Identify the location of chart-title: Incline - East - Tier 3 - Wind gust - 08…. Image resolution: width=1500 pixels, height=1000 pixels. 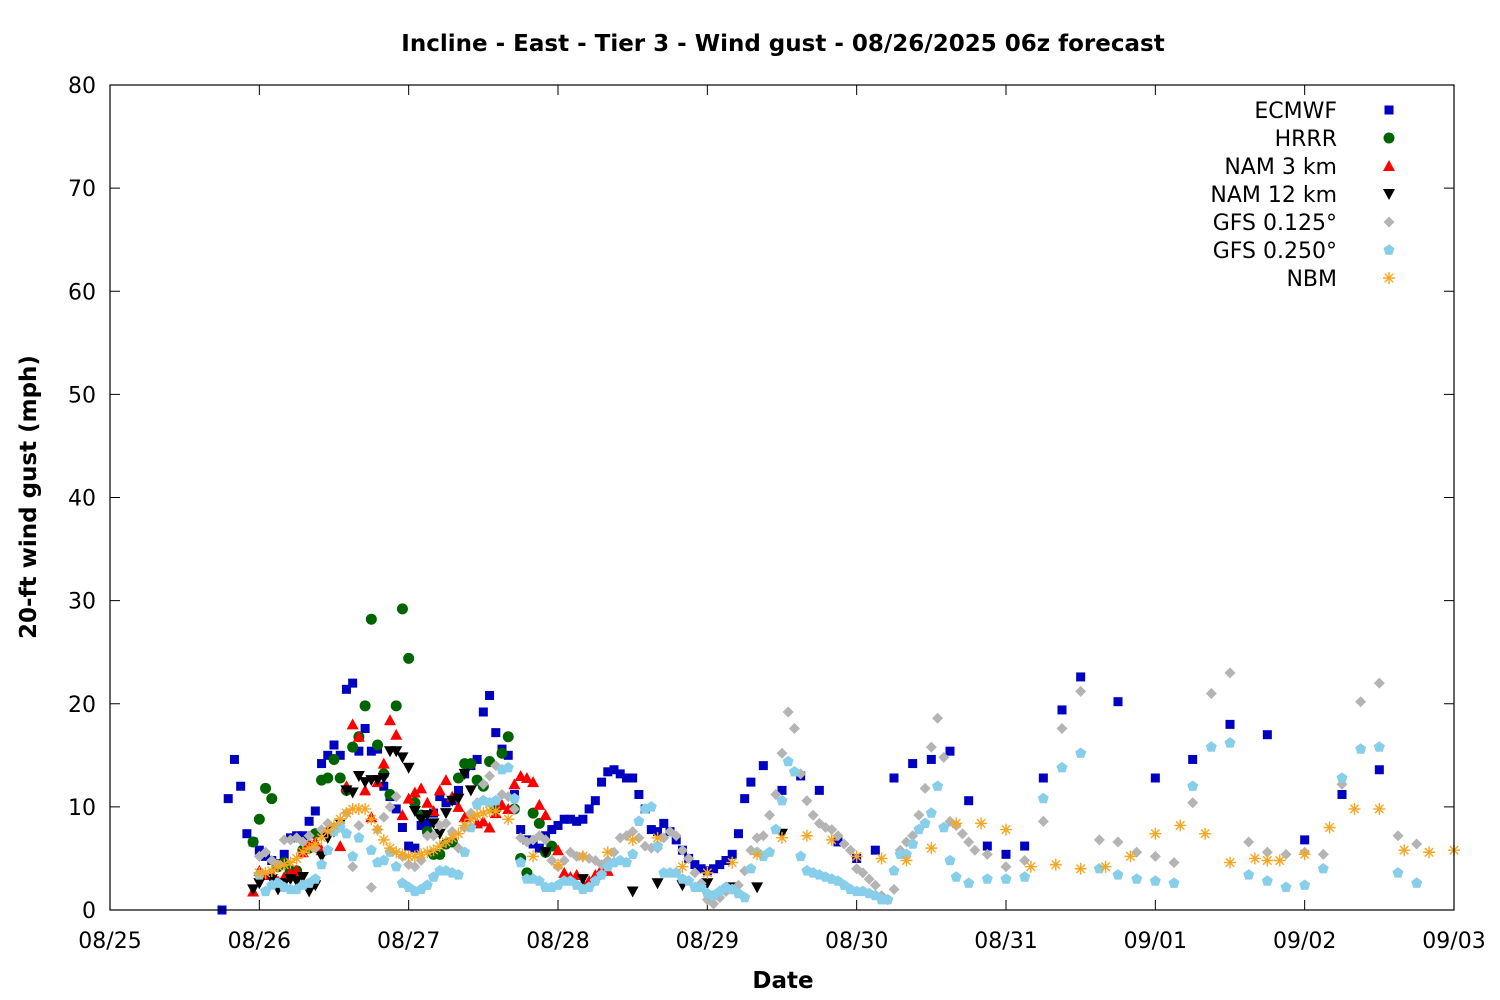
(782, 44).